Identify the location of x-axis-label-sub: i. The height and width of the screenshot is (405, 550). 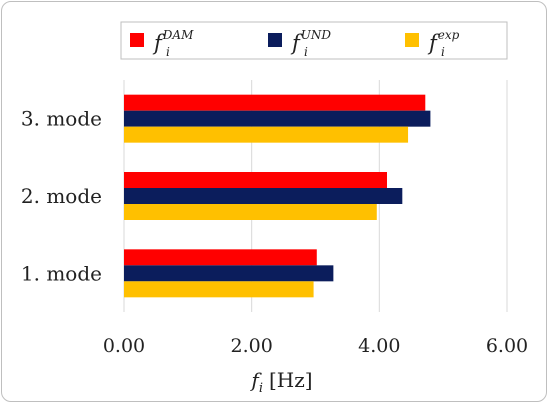
(261, 388).